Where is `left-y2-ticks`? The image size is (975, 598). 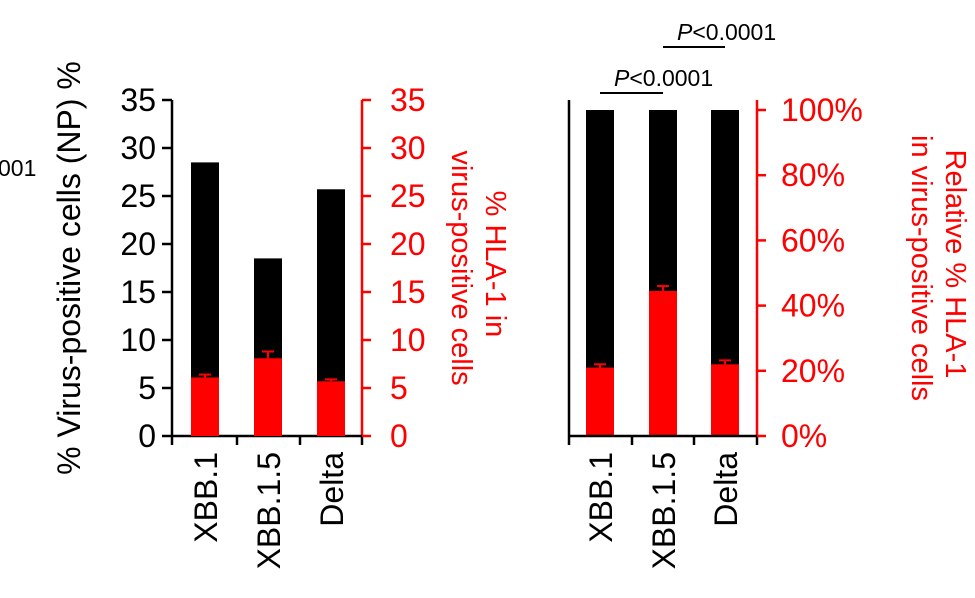
left-y2-ticks is located at coordinates (366, 268).